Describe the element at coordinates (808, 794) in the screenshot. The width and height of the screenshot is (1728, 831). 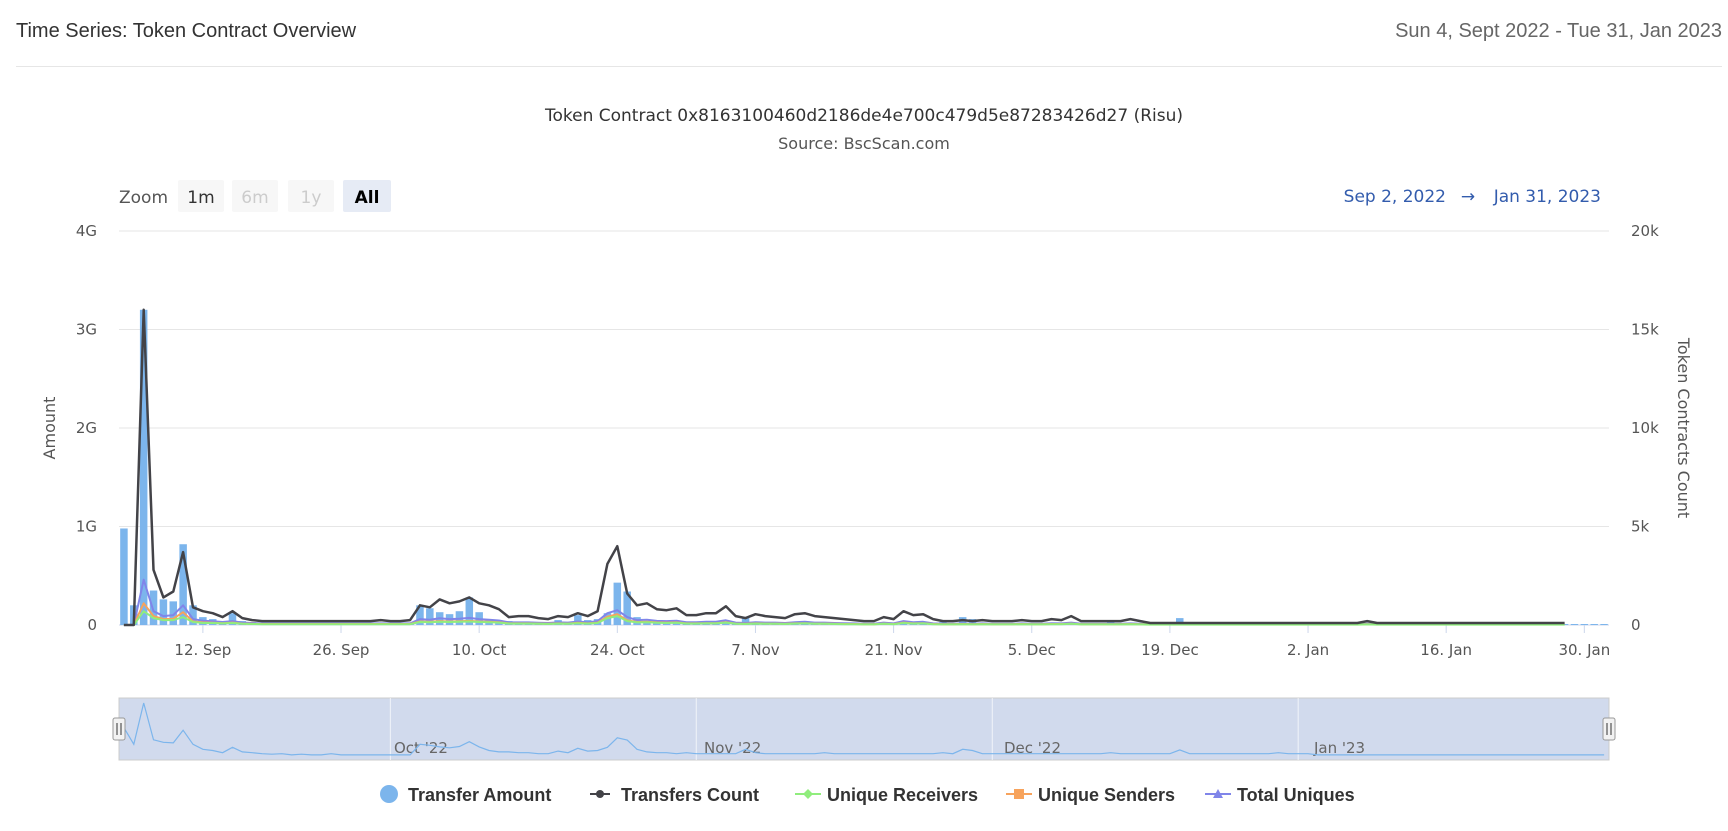
I see `legend-symbol-unique-receivers` at that location.